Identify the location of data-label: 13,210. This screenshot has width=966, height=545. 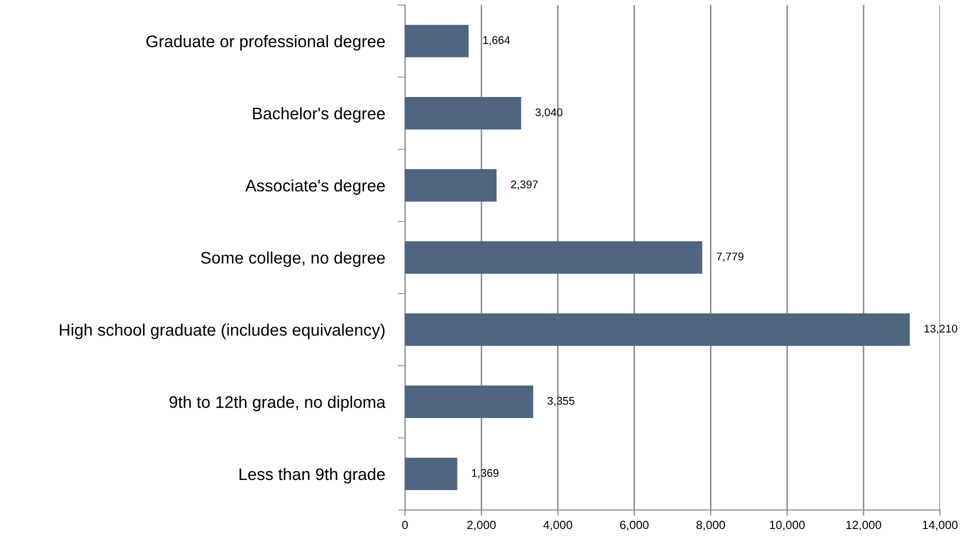
(941, 329).